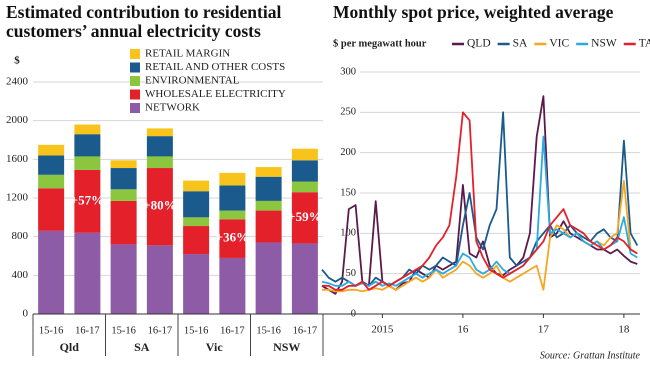 This screenshot has width=650, height=366. What do you see at coordinates (348, 152) in the screenshot?
I see `y-tick-label: 200` at bounding box center [348, 152].